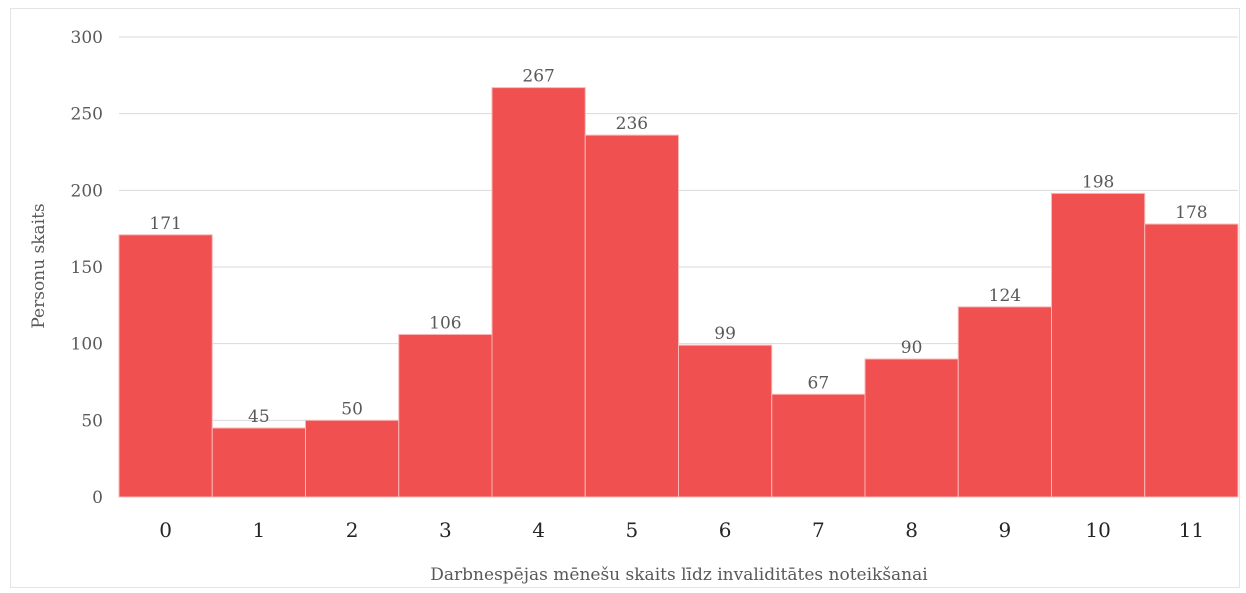  What do you see at coordinates (259, 530) in the screenshot?
I see `x-tick-label: 1` at bounding box center [259, 530].